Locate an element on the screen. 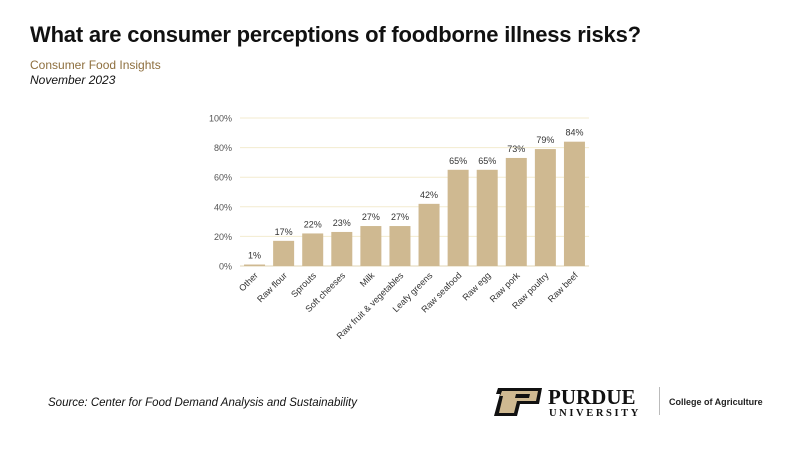  y-tick-label: 60% is located at coordinates (223, 178).